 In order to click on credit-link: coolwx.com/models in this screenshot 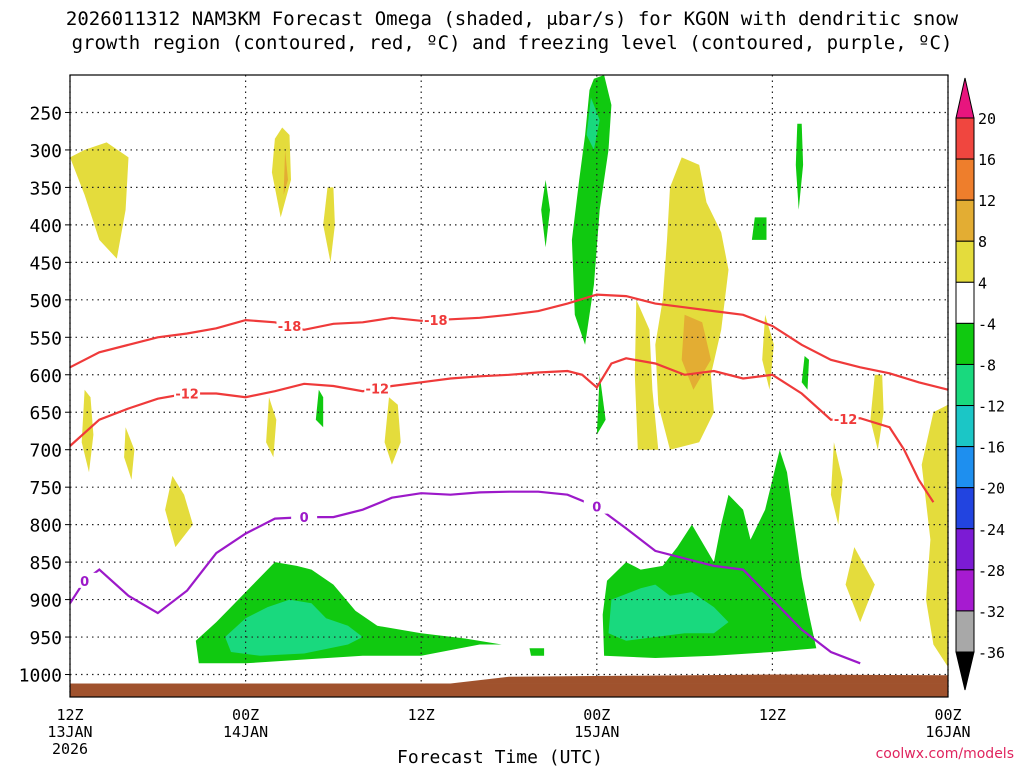, I will do `click(944, 754)`.